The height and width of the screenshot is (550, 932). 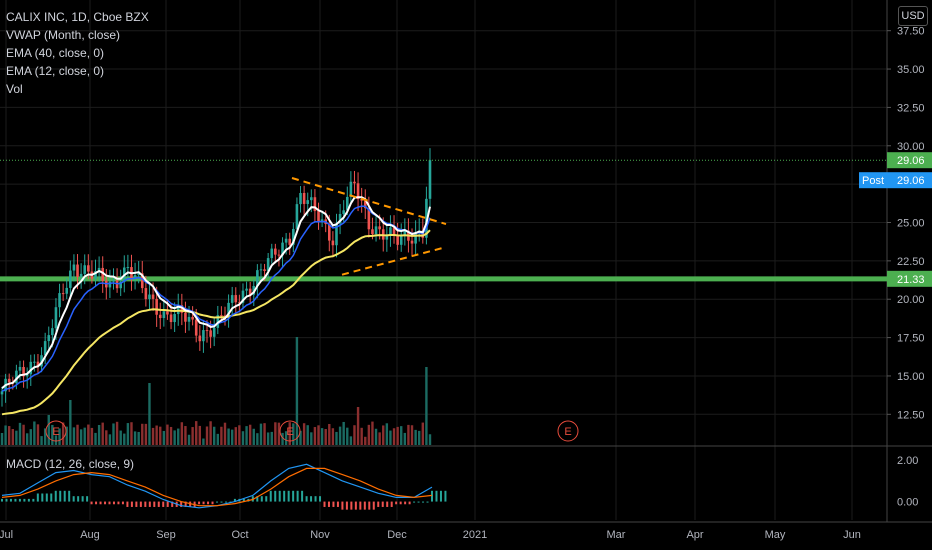 What do you see at coordinates (56, 431) in the screenshot?
I see `earnings-marker: E` at bounding box center [56, 431].